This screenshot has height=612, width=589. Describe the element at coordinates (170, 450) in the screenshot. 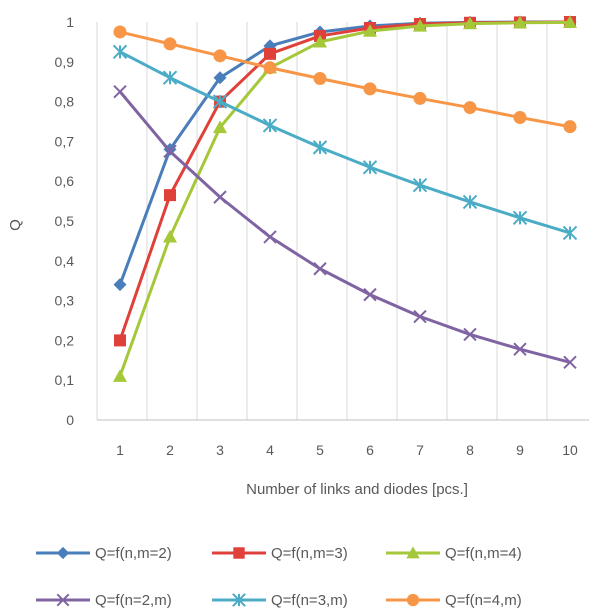

I see `x-tick-label: 2` at that location.